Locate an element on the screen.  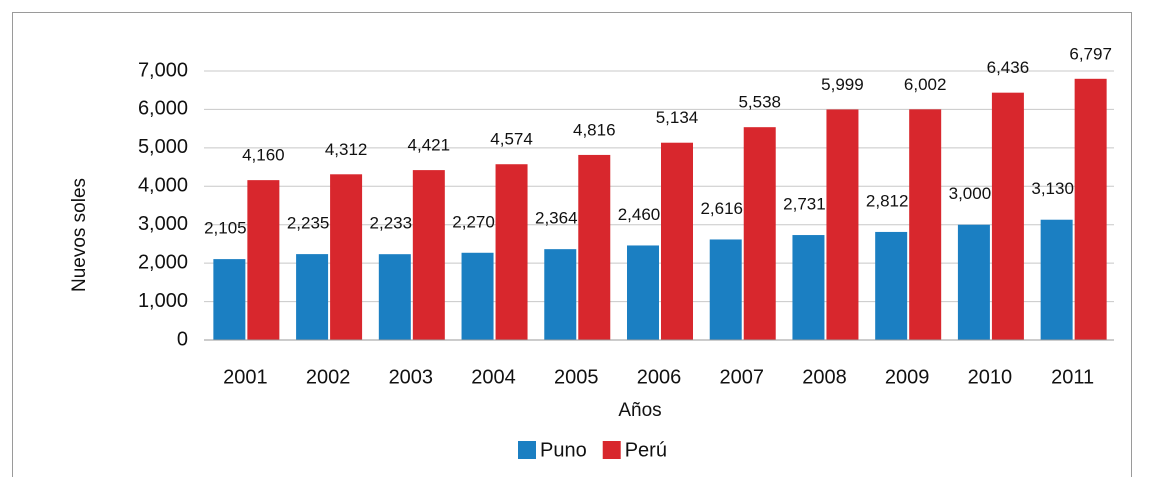
y-tick-label: 4,000 is located at coordinates (163, 186).